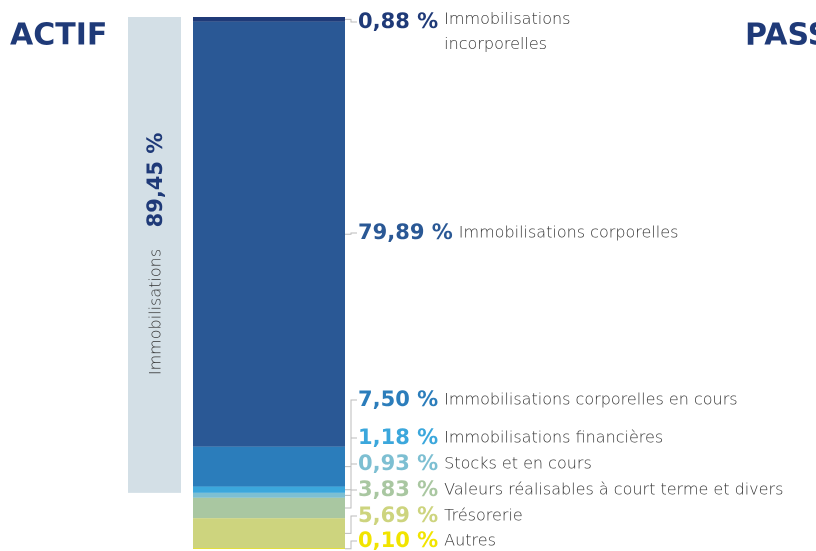 The width and height of the screenshot is (816, 551). I want to click on segment-name: Immobilisations corporelles, so click(569, 232).